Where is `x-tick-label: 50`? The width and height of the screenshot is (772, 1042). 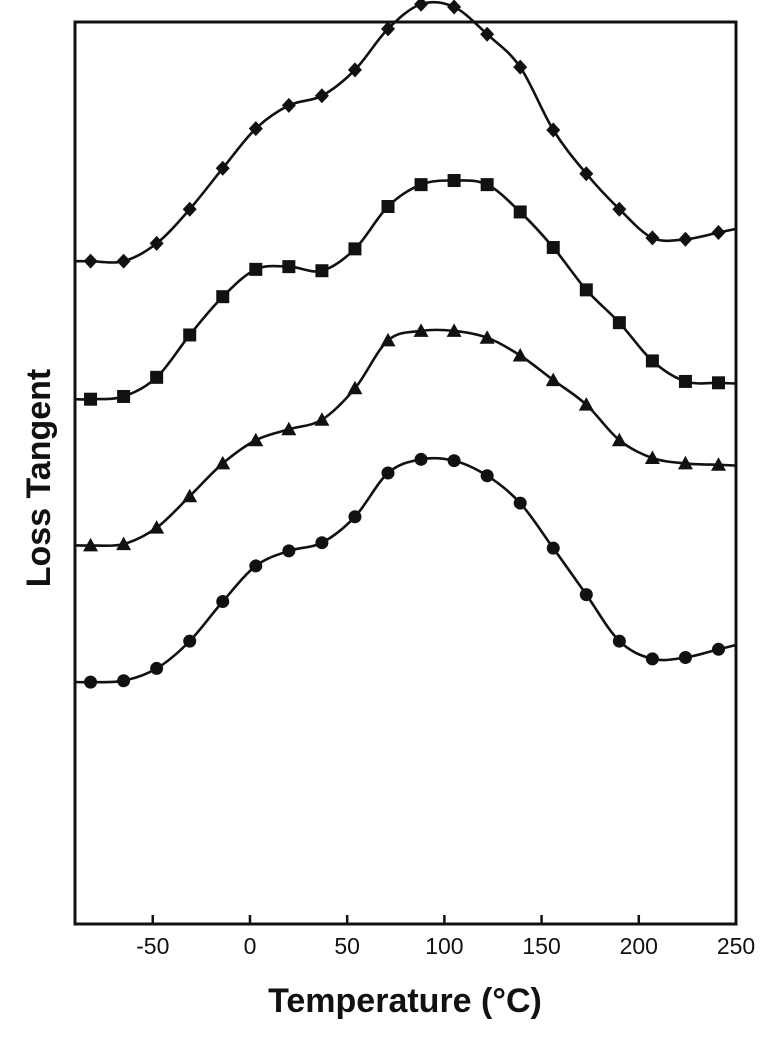 x-tick-label: 50 is located at coordinates (347, 946).